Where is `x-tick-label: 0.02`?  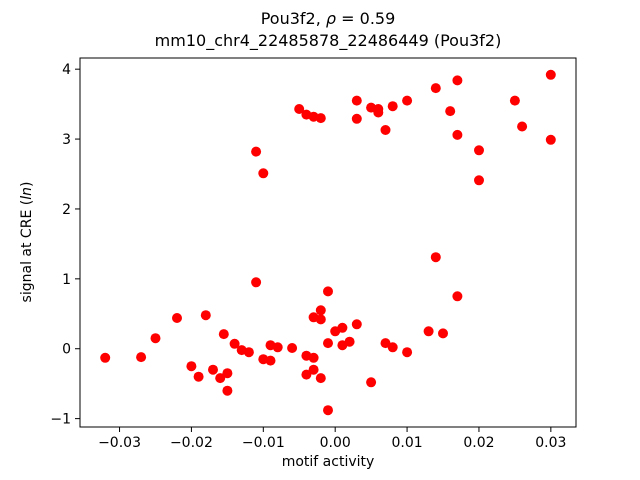
x-tick-label: 0.02 is located at coordinates (478, 443).